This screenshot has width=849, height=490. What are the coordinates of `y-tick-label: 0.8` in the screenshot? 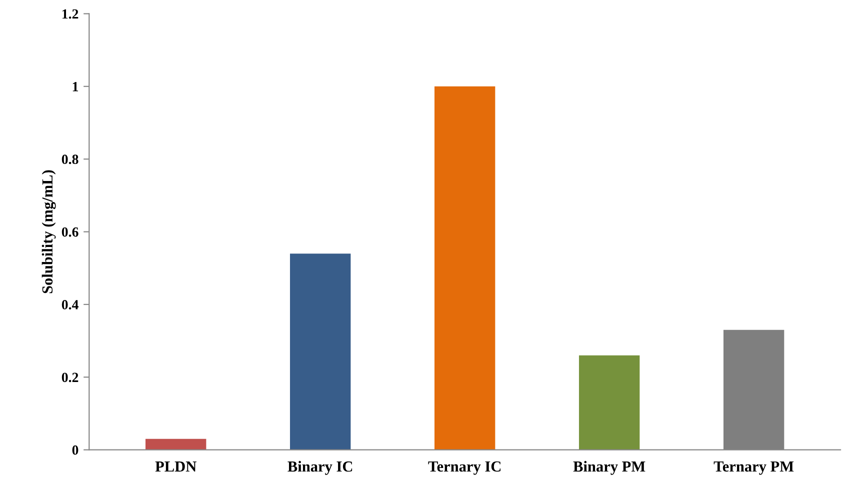 It's located at (70, 159).